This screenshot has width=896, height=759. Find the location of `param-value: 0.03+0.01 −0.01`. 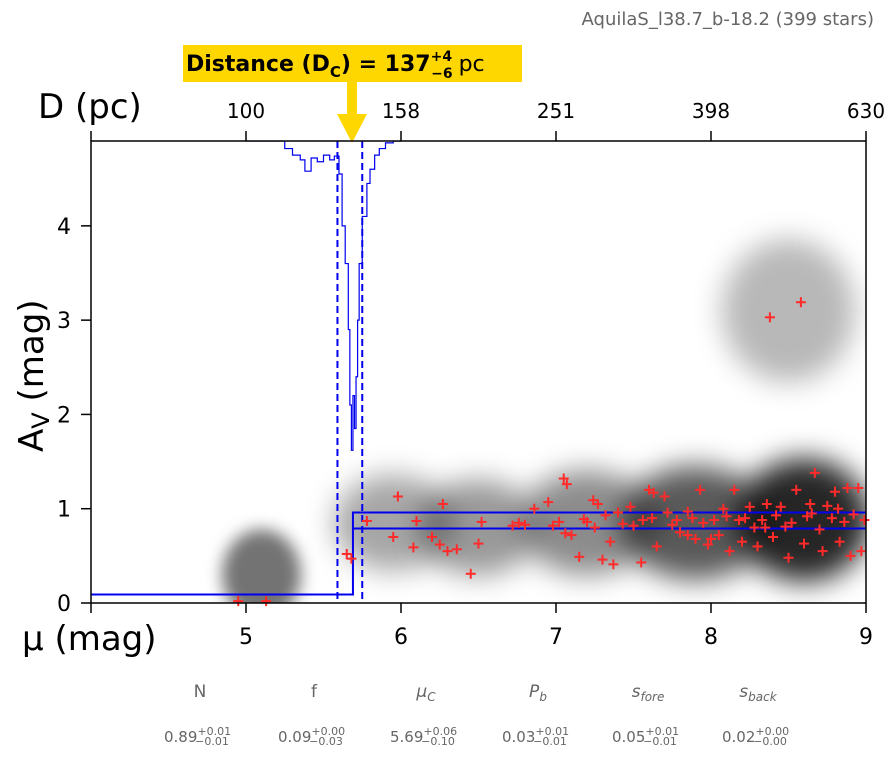

param-value: 0.03+0.01 −0.01 is located at coordinates (535, 736).